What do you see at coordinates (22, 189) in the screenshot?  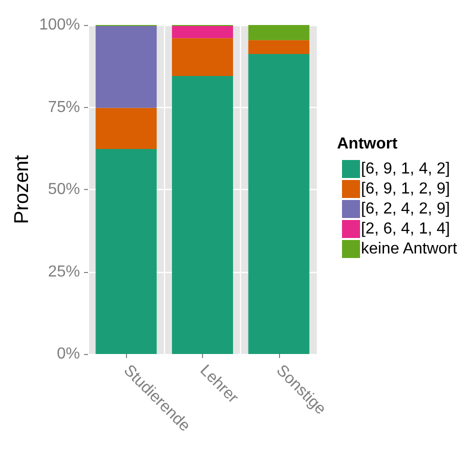 I see `y-axis-title: Prozent` at bounding box center [22, 189].